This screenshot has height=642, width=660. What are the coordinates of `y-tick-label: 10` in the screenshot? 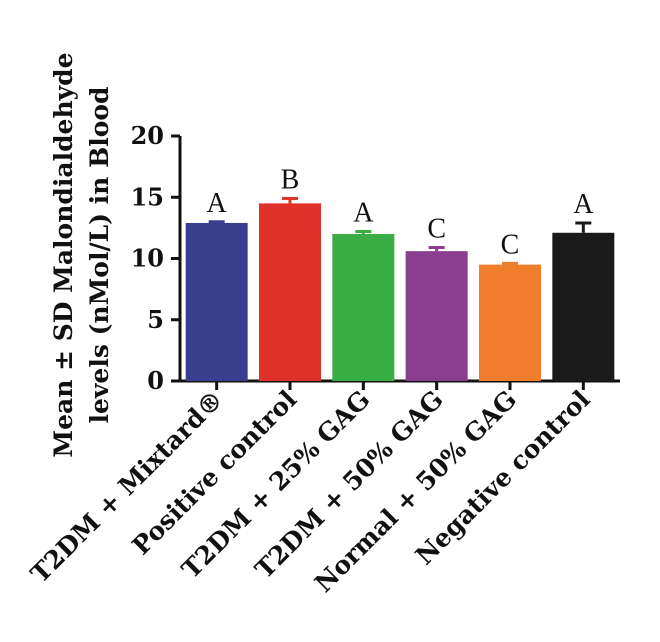 It's located at (147, 258).